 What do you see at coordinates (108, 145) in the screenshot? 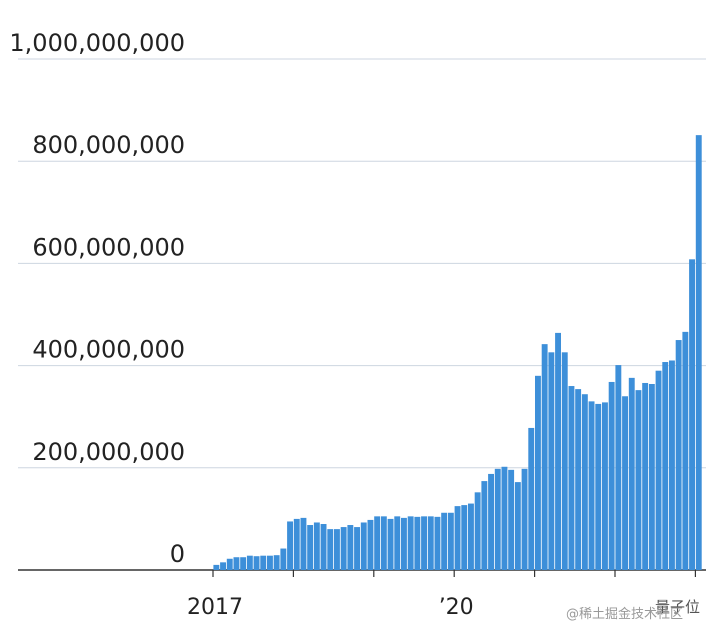
I see `y-tick-label: 800,000,000` at bounding box center [108, 145].